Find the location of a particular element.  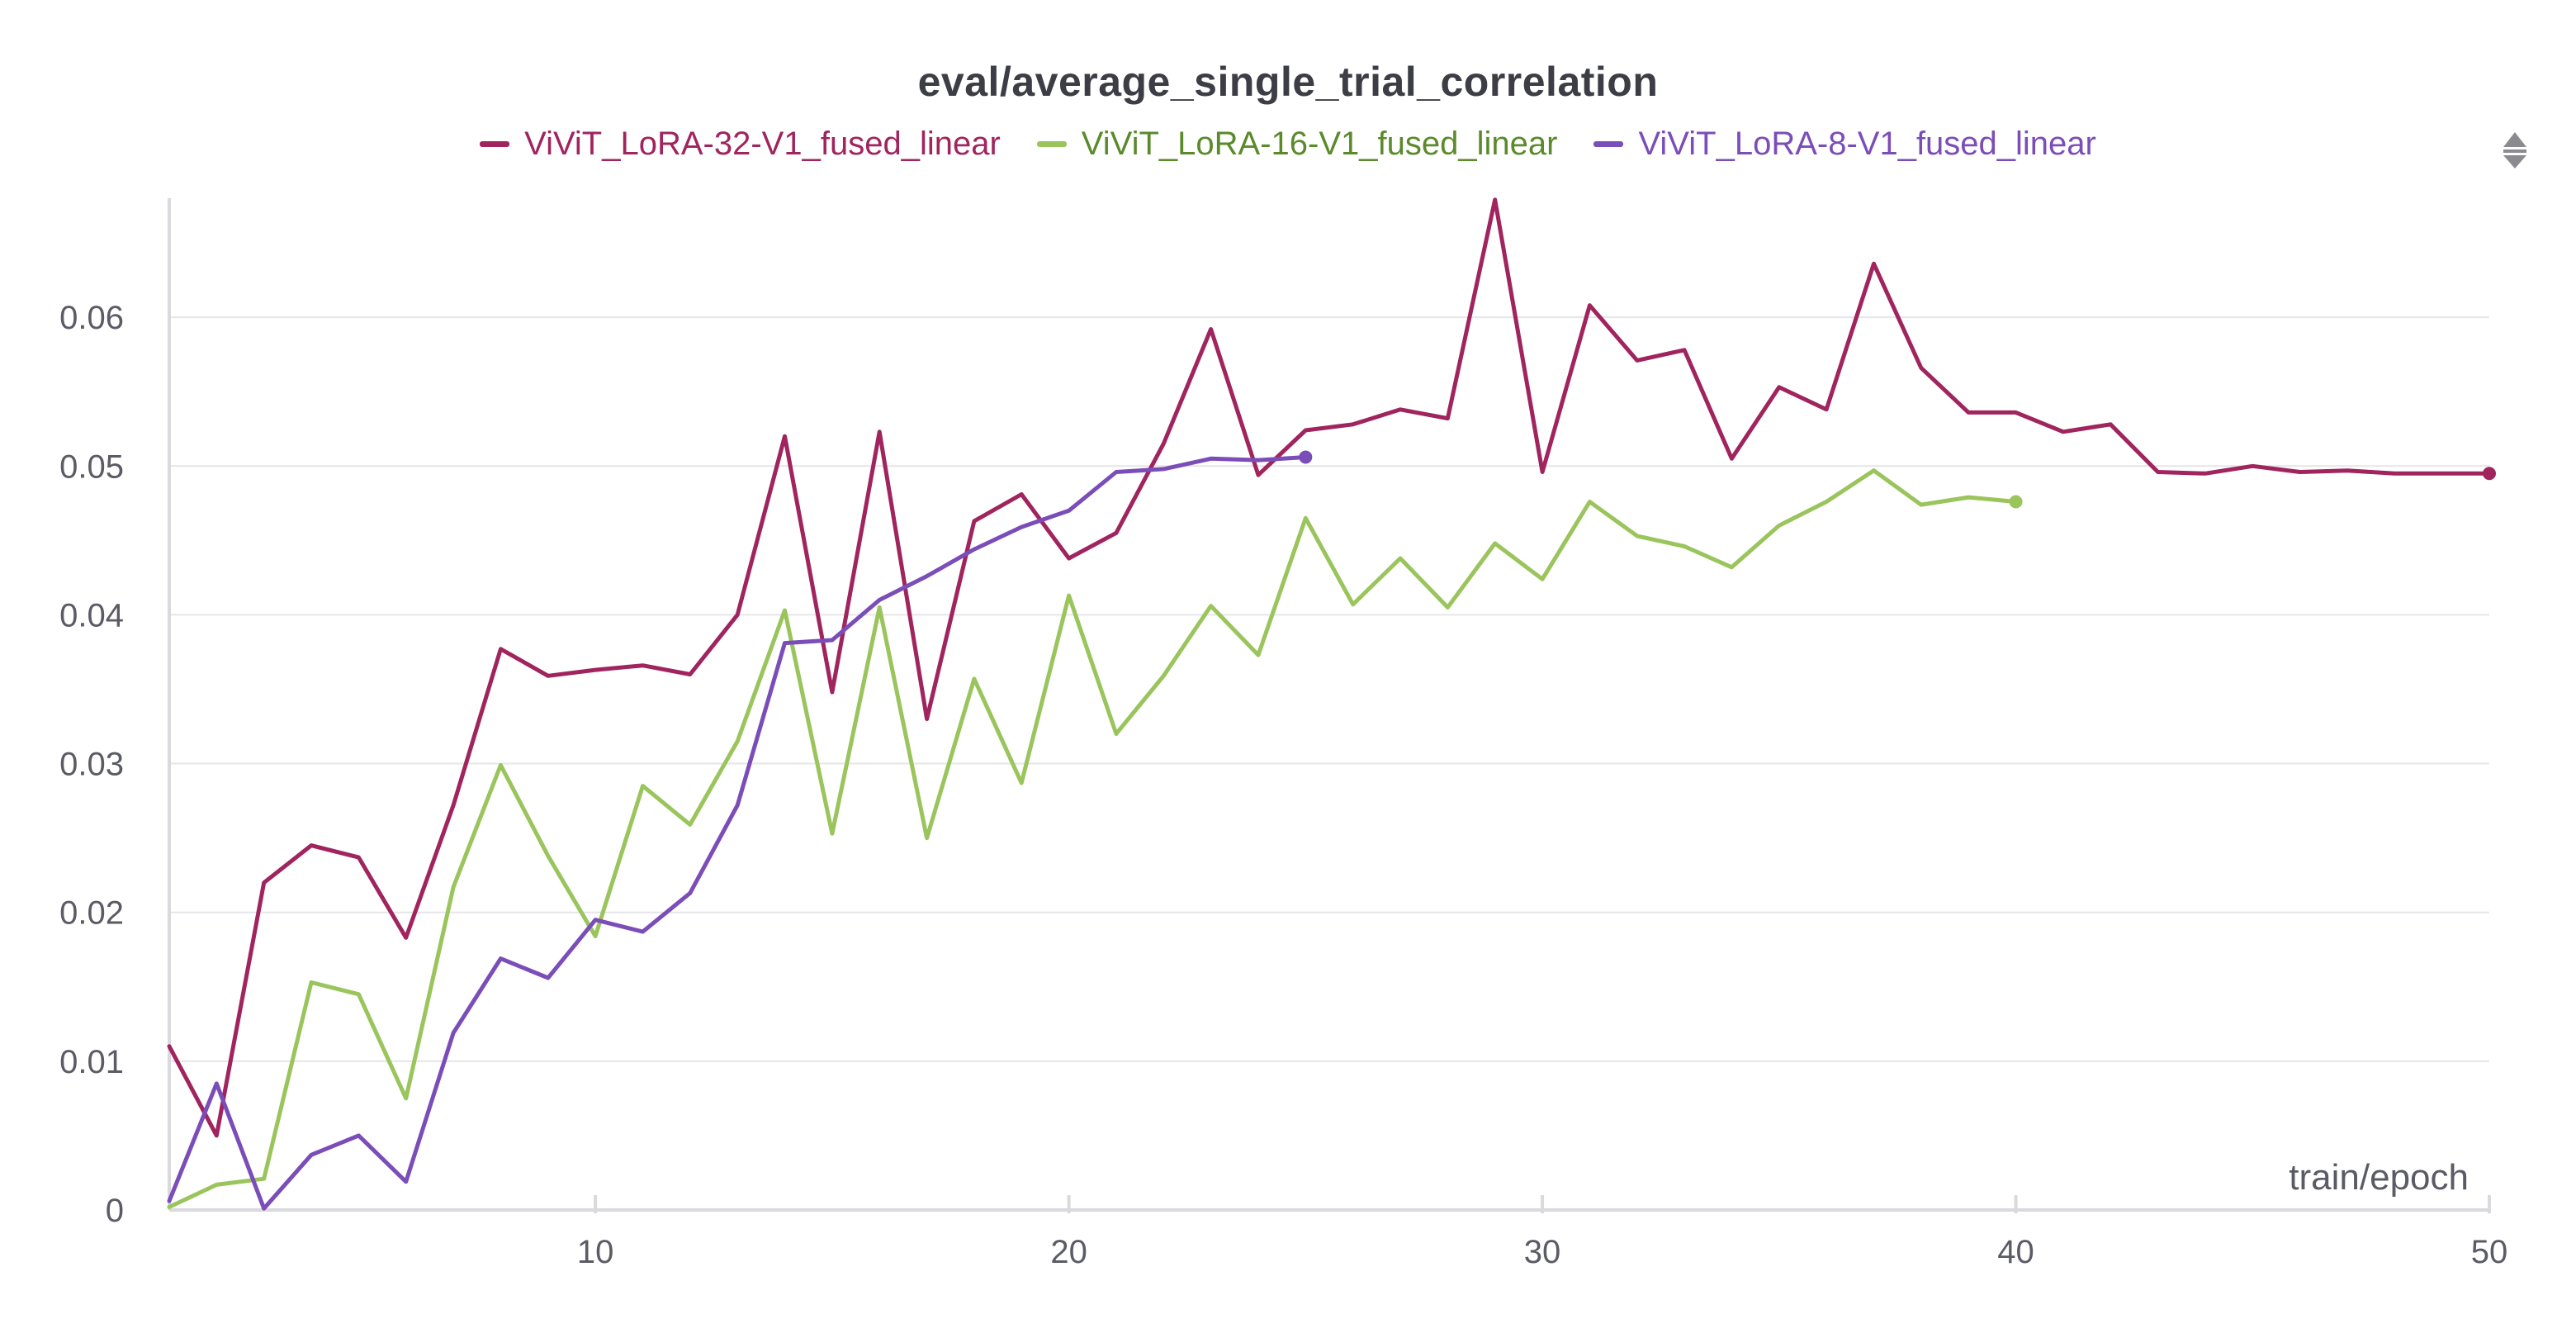

x-tick-label: 10 is located at coordinates (595, 1252).